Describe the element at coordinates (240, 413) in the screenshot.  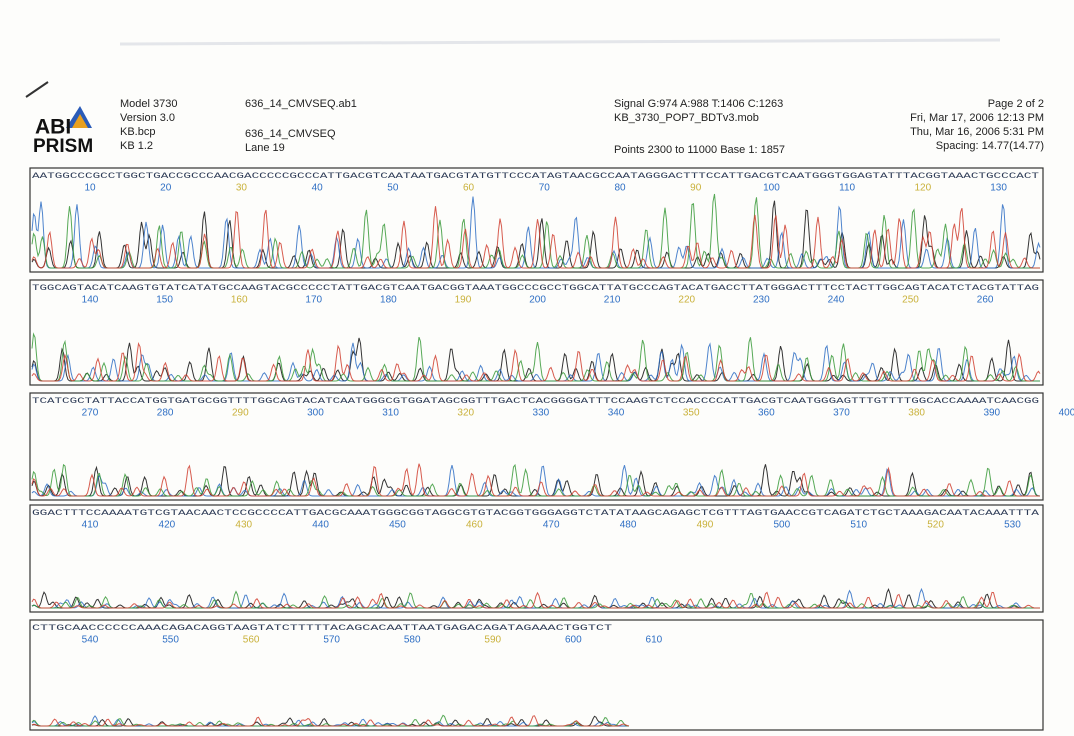
I see `base-position: 290` at that location.